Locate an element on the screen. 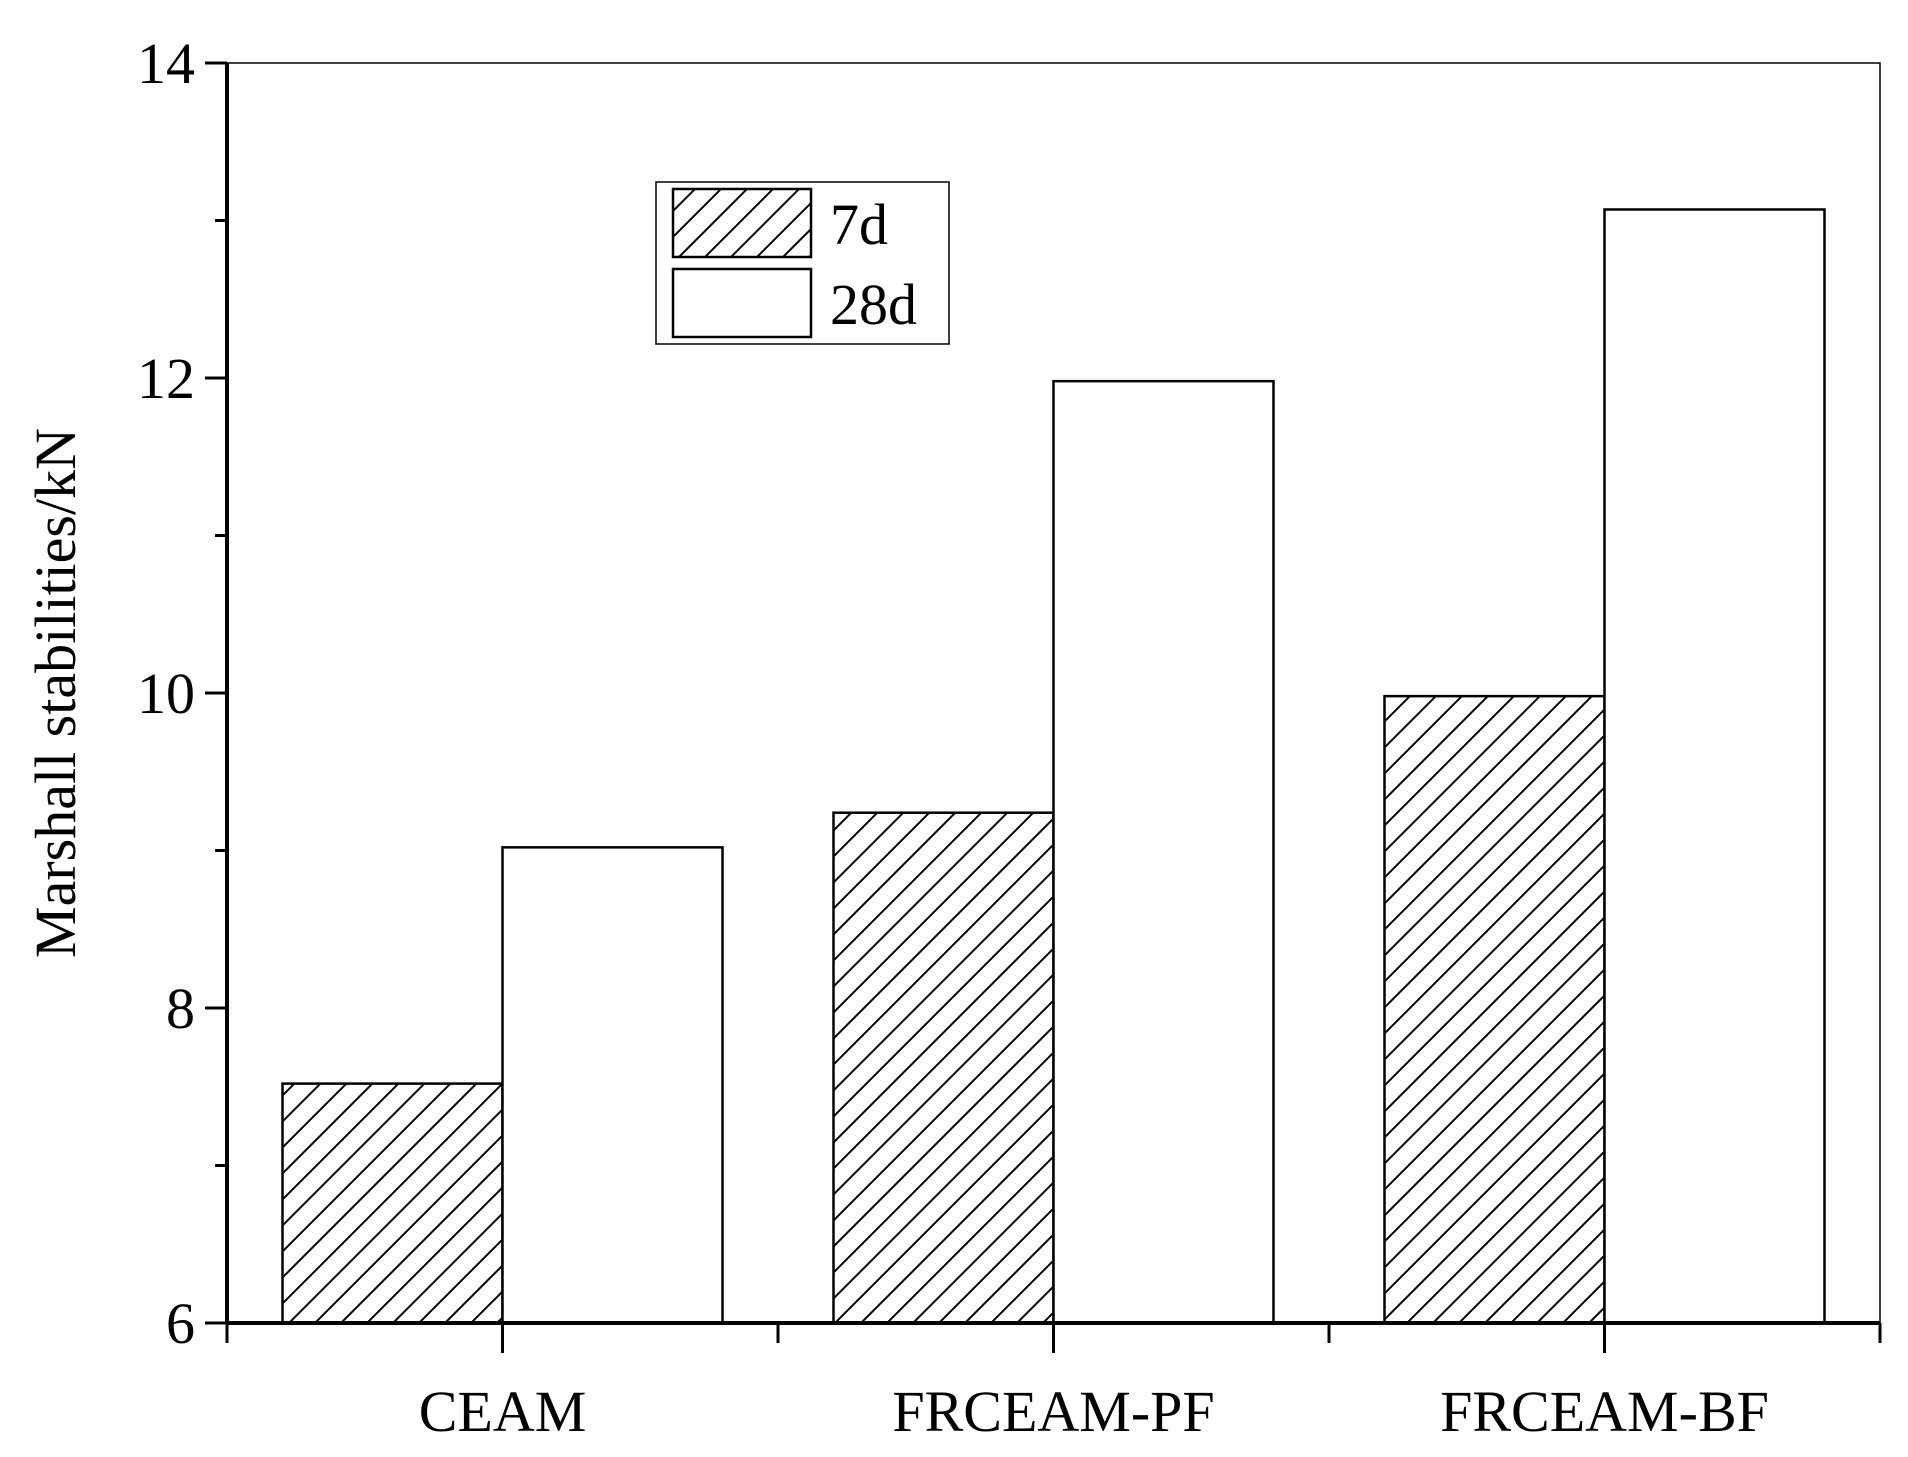  bar-7d-ceam is located at coordinates (392, 1203).